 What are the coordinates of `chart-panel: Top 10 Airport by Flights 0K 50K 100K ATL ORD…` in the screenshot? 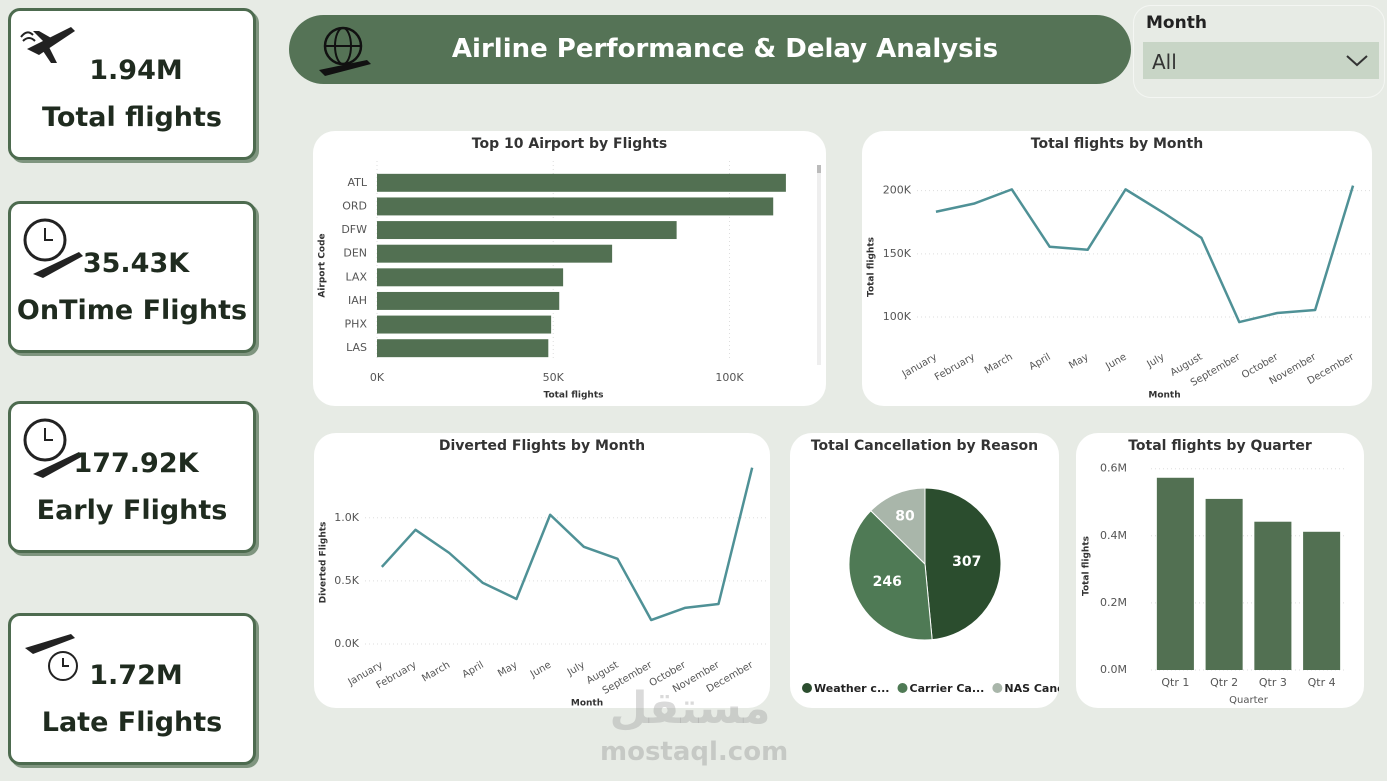 It's located at (569, 268).